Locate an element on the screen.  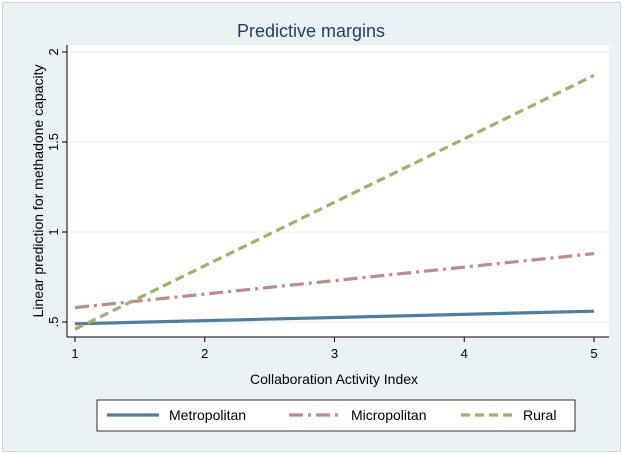
y-axis-title: Linear prediction for methadone capacity is located at coordinates (38, 191).